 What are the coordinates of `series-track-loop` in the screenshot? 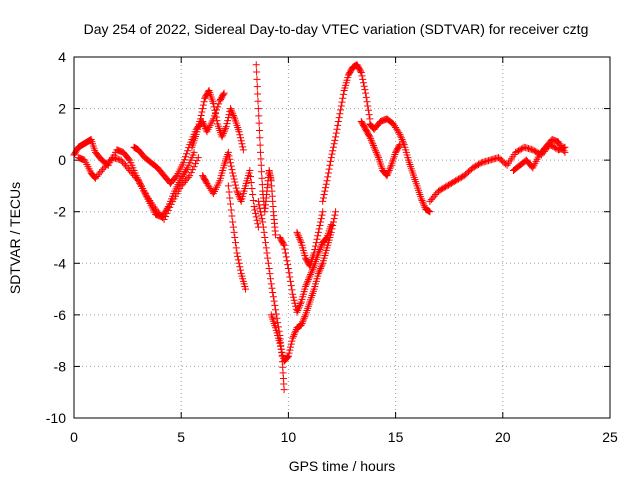 It's located at (400, 165).